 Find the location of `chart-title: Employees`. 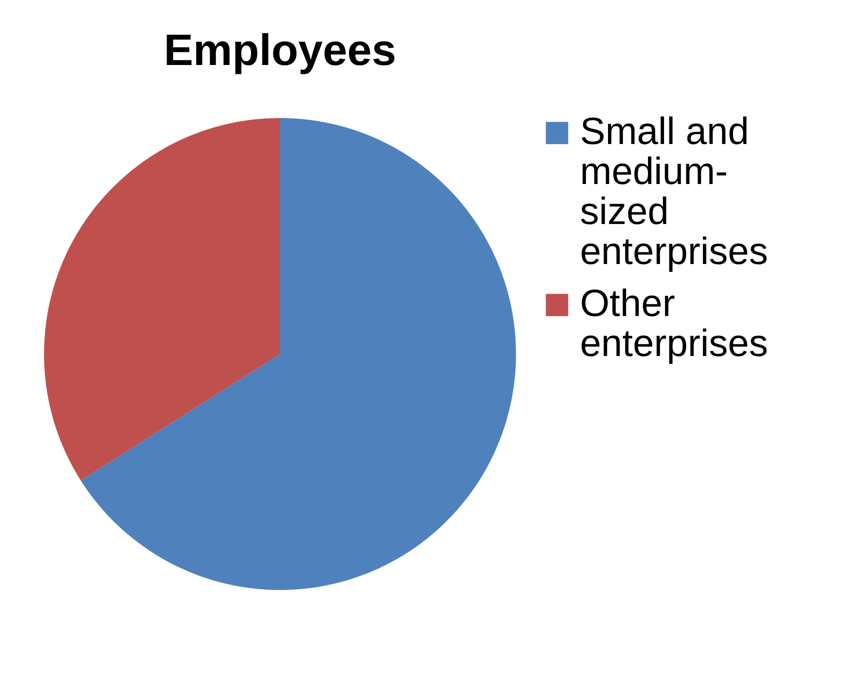

chart-title: Employees is located at coordinates (280, 50).